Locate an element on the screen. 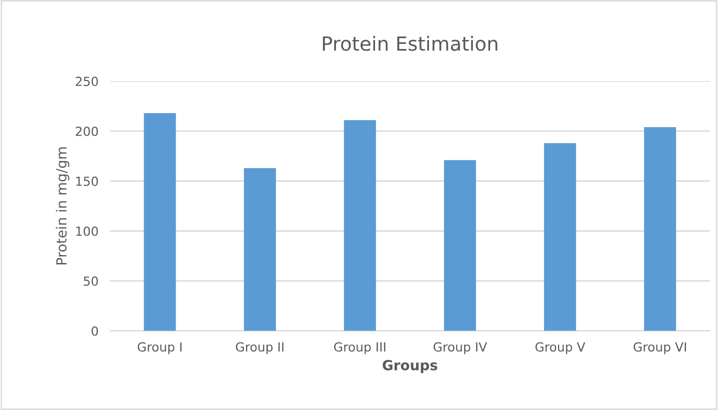 Image resolution: width=718 pixels, height=410 pixels. y-tick-label: 150 is located at coordinates (87, 181).